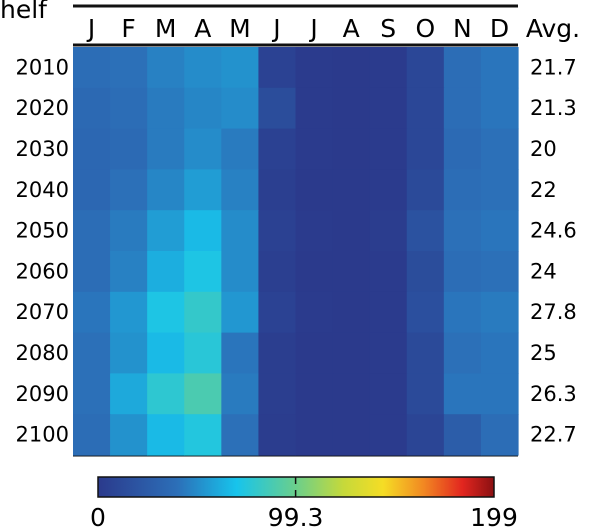 The width and height of the screenshot is (592, 532). I want to click on month-label: M, so click(166, 28).